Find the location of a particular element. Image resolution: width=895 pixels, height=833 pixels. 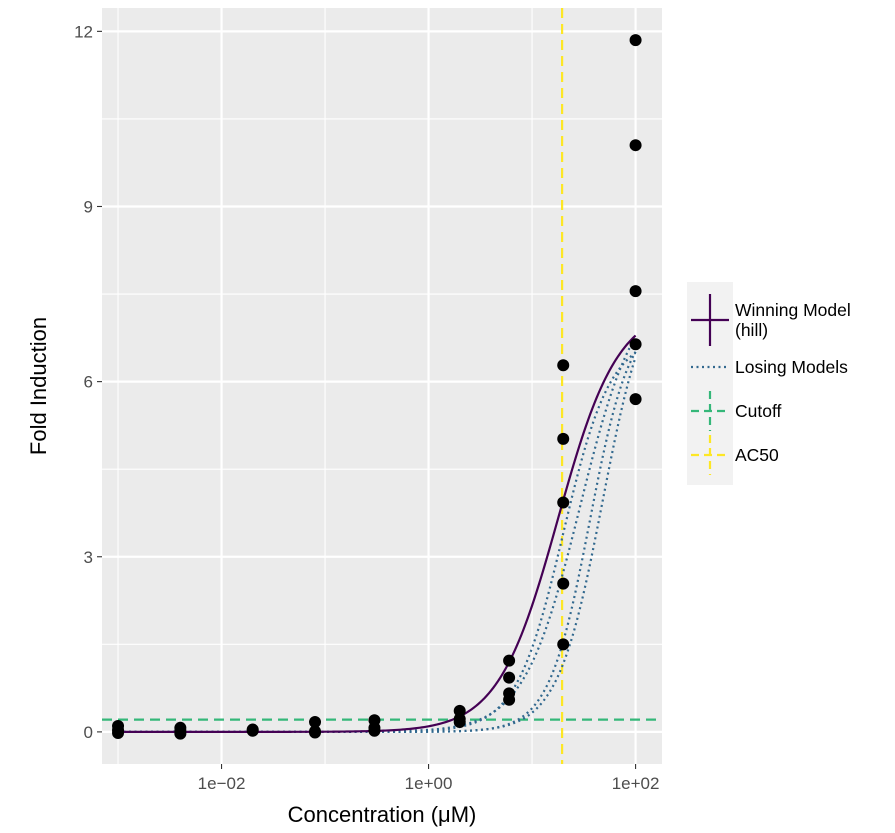

y-tick-label: 3 is located at coordinates (88, 557).